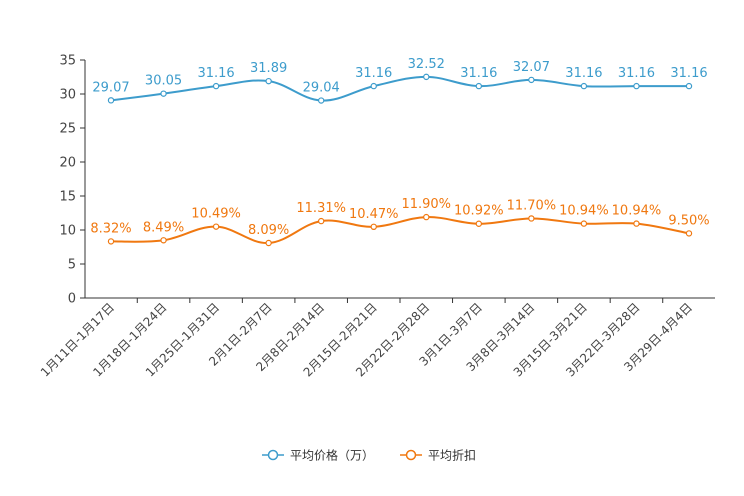  What do you see at coordinates (479, 211) in the screenshot?
I see `data-label: 10.92%` at bounding box center [479, 211].